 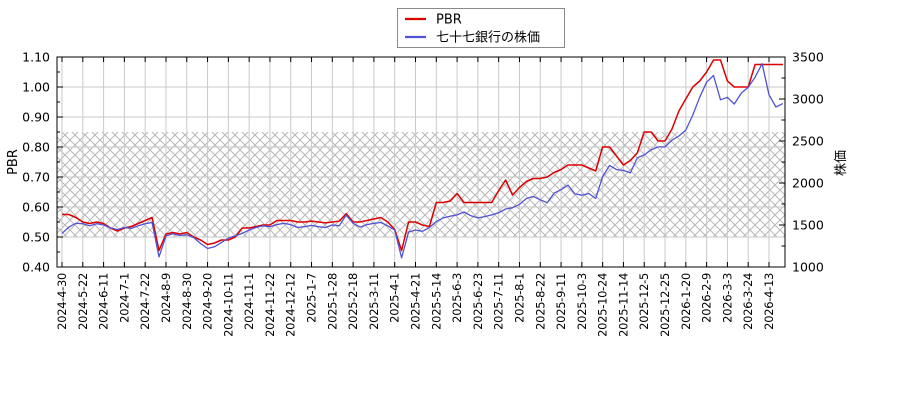 I want to click on y-left-tick-label: 0.70, so click(x=36, y=177).